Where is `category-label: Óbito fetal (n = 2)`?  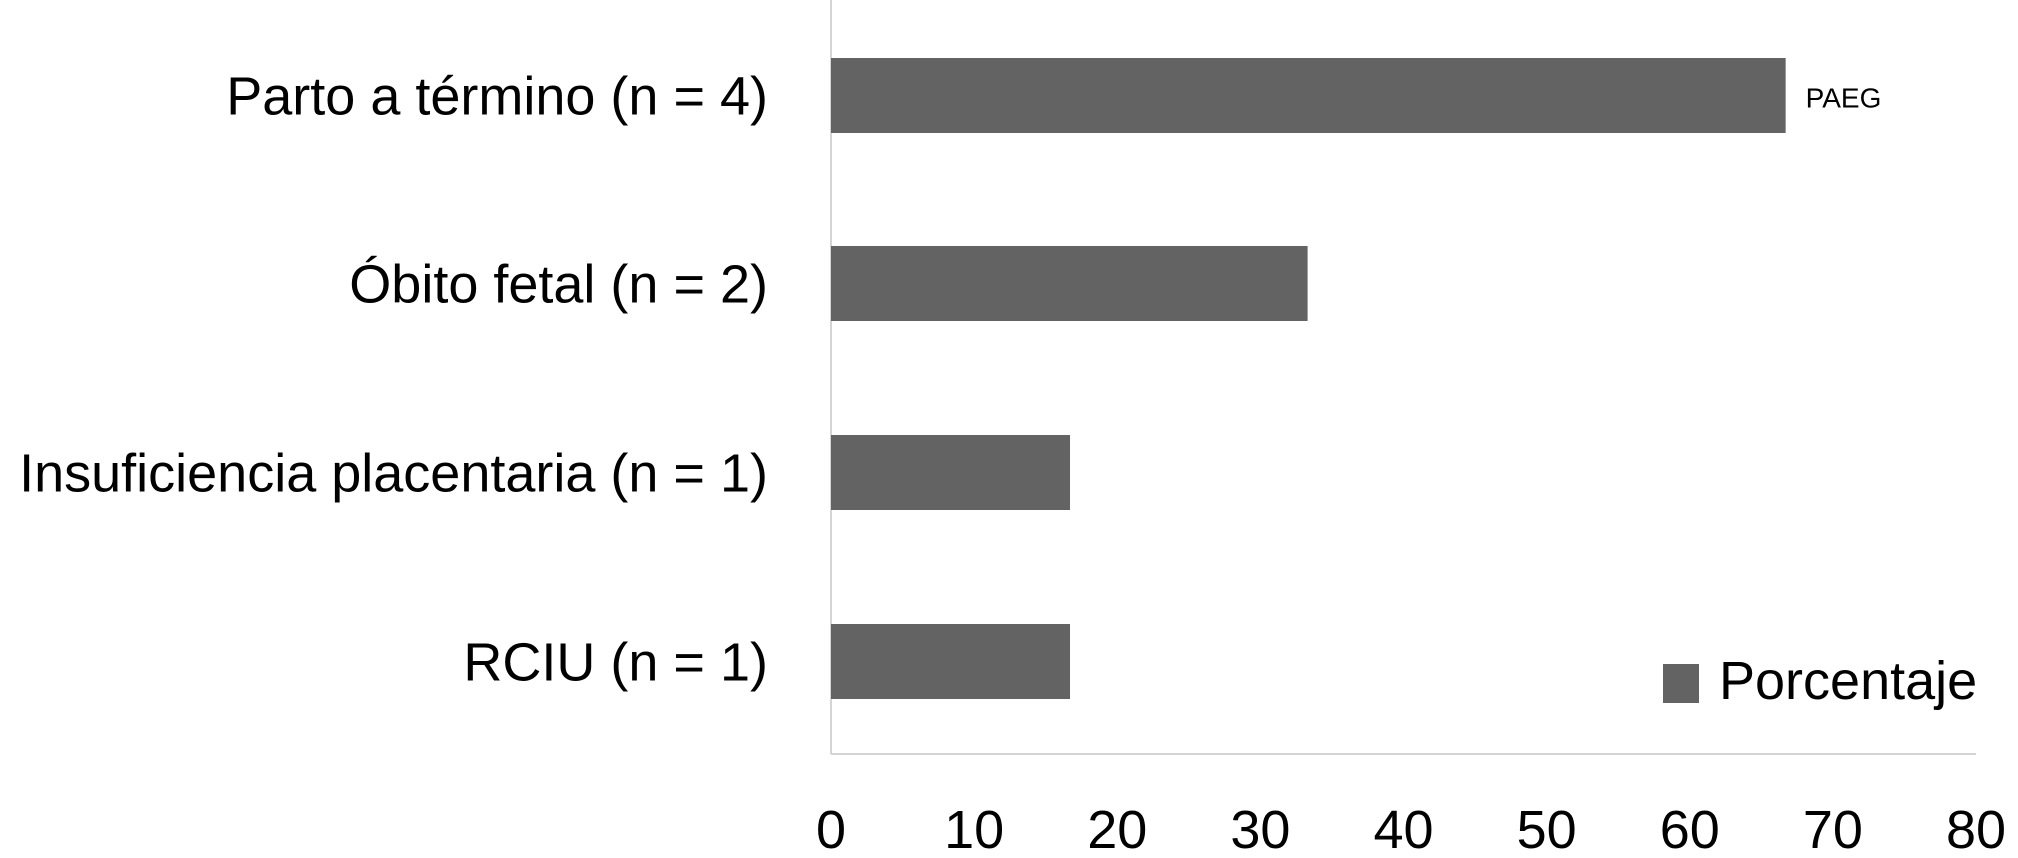 category-label: Óbito fetal (n = 2) is located at coordinates (558, 285).